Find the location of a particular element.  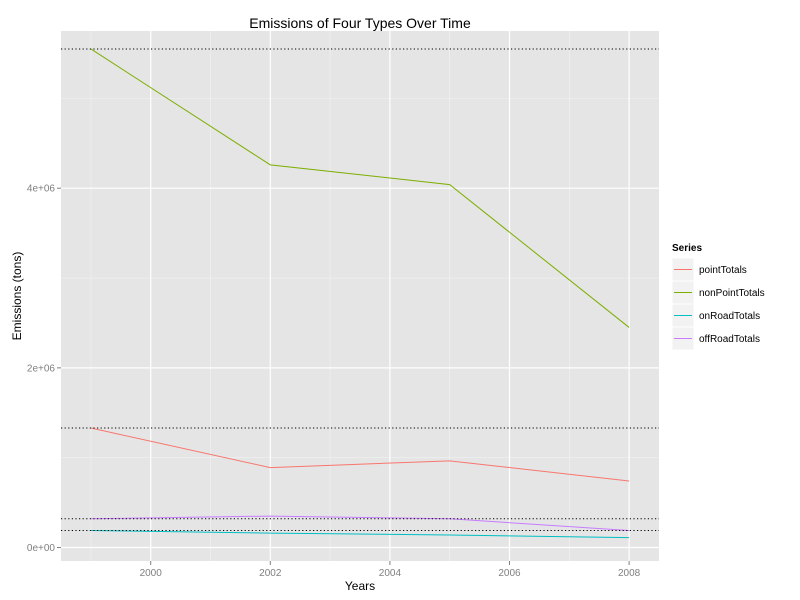

y-tick-label: 2e+06 is located at coordinates (41, 368).